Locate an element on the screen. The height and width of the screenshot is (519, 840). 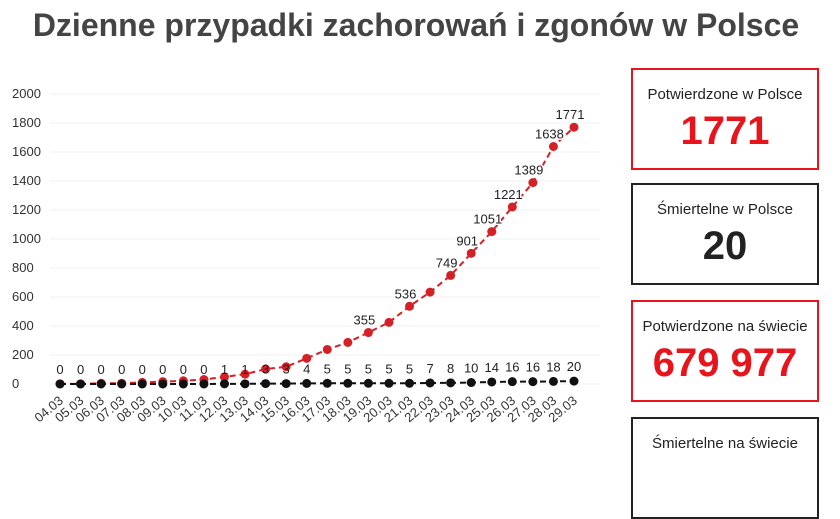
stat-box: Potwierdzone na świecie 679 977 is located at coordinates (725, 351).